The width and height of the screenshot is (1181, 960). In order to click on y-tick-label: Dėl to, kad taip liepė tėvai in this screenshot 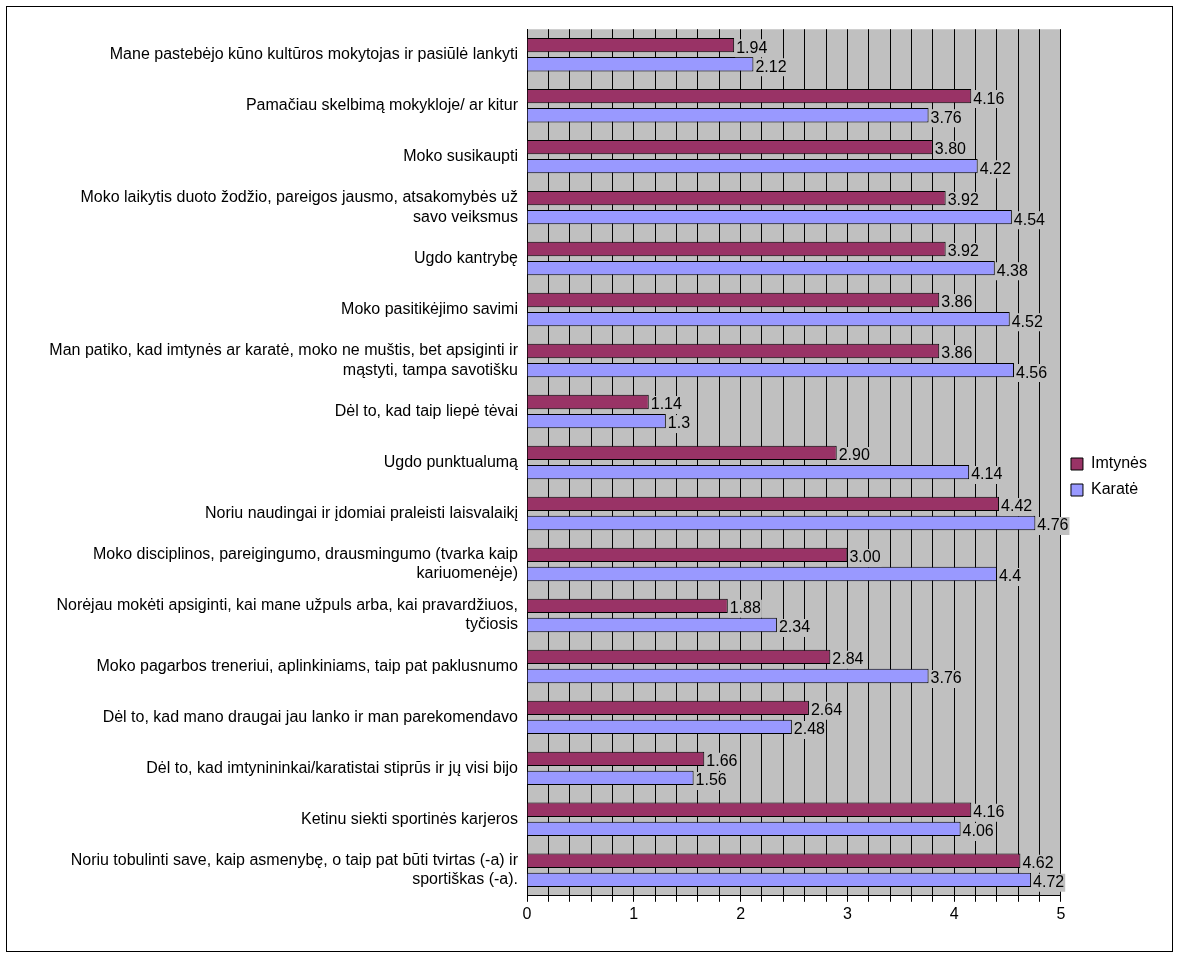, I will do `click(426, 410)`.